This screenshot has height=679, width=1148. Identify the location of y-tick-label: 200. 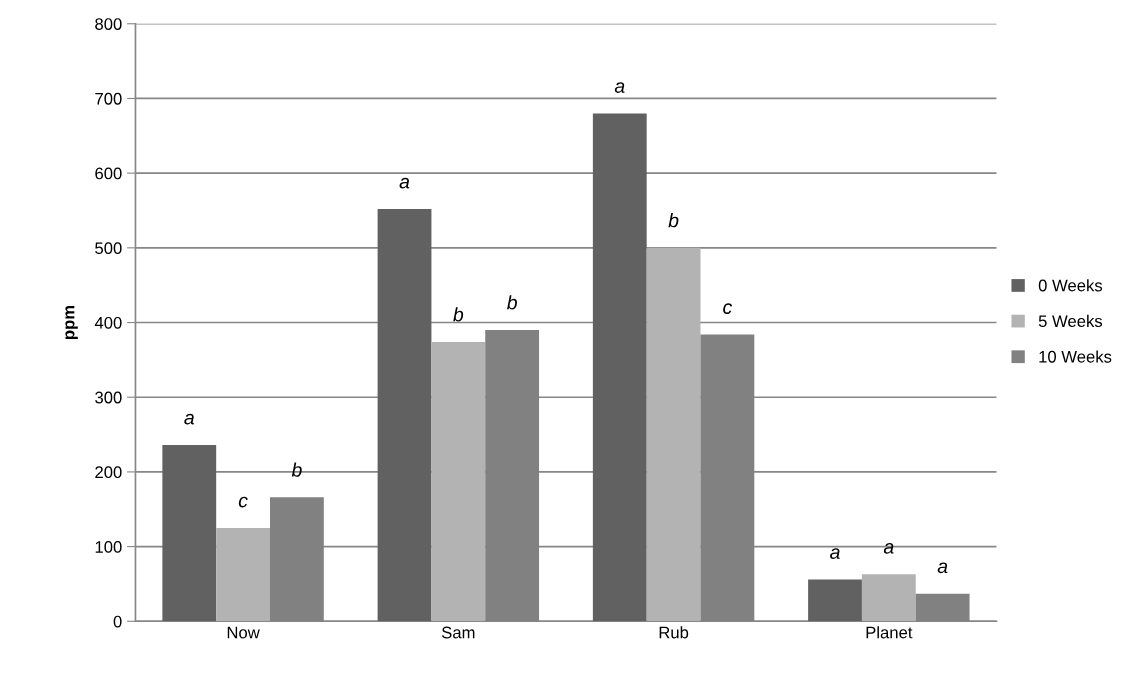
(108, 472).